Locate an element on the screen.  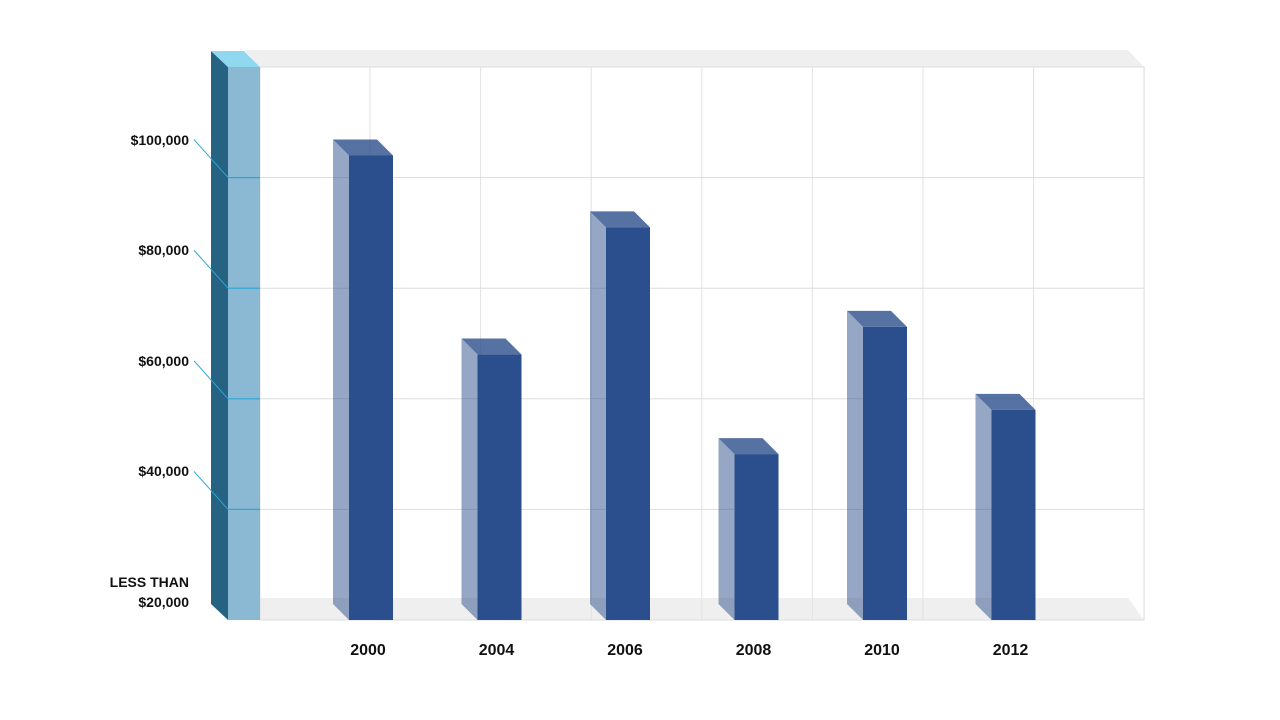
axis-front is located at coordinates (244, 343).